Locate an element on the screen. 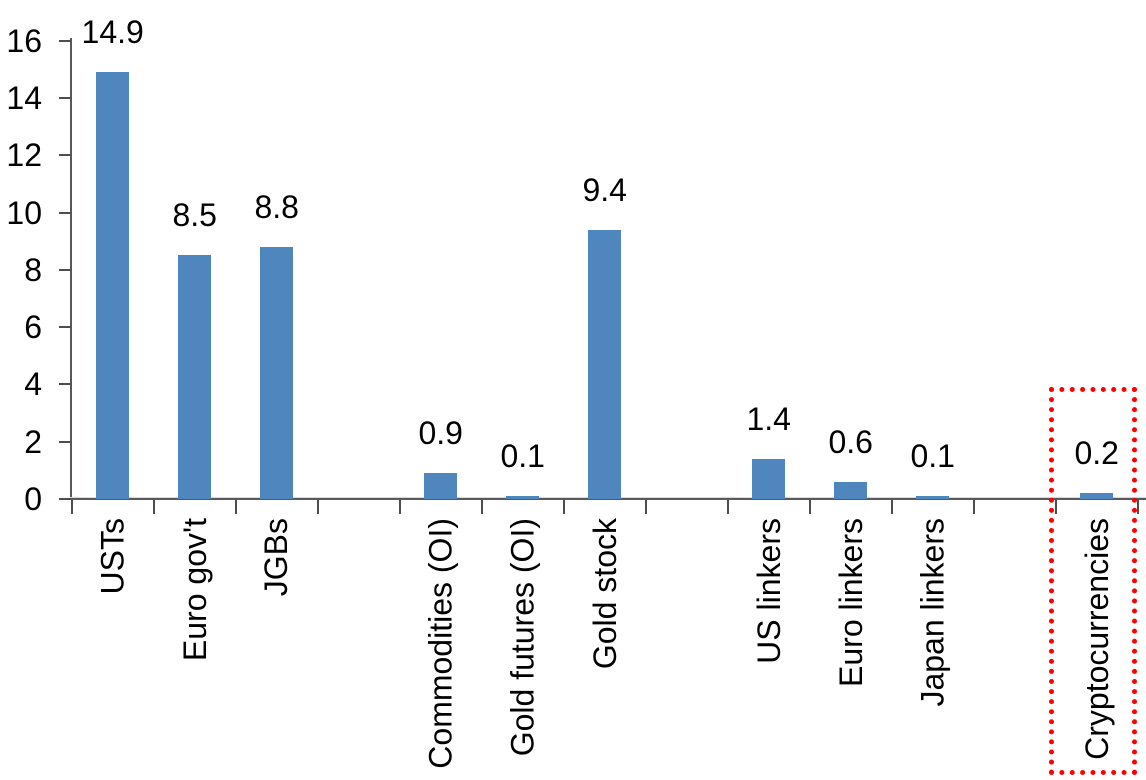 The height and width of the screenshot is (780, 1146). bar-USTs is located at coordinates (113, 285).